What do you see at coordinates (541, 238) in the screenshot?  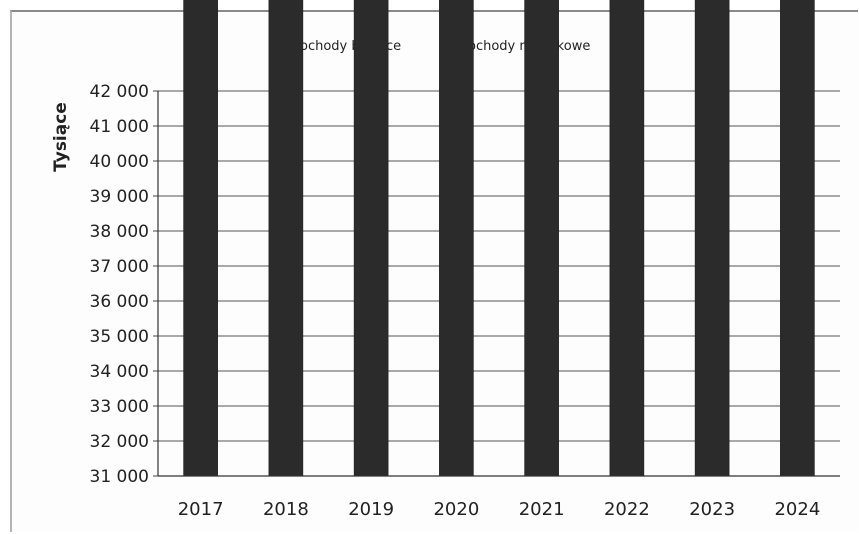 I see `bar-dochody-biezace-2021` at bounding box center [541, 238].